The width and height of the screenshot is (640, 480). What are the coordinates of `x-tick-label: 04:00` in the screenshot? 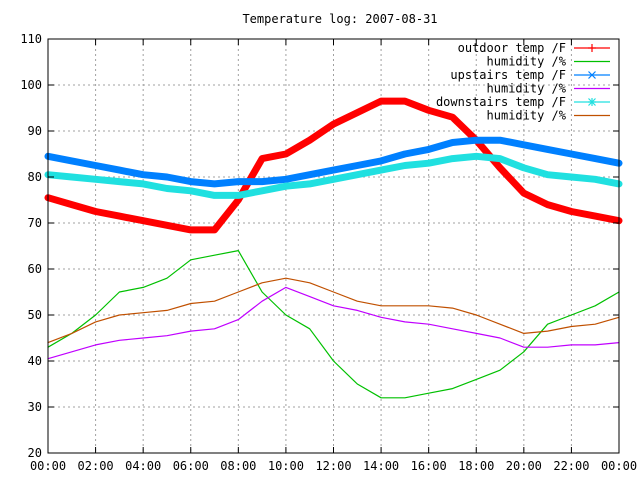 It's located at (143, 466).